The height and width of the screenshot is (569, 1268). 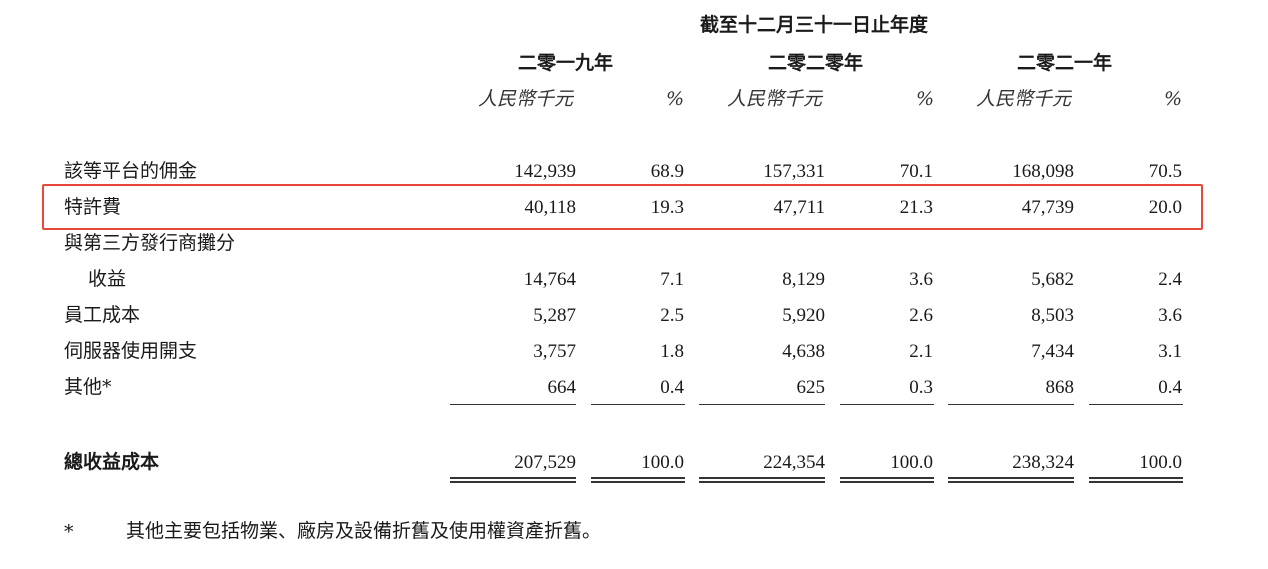 I want to click on row-value: 21.3, so click(x=916, y=207).